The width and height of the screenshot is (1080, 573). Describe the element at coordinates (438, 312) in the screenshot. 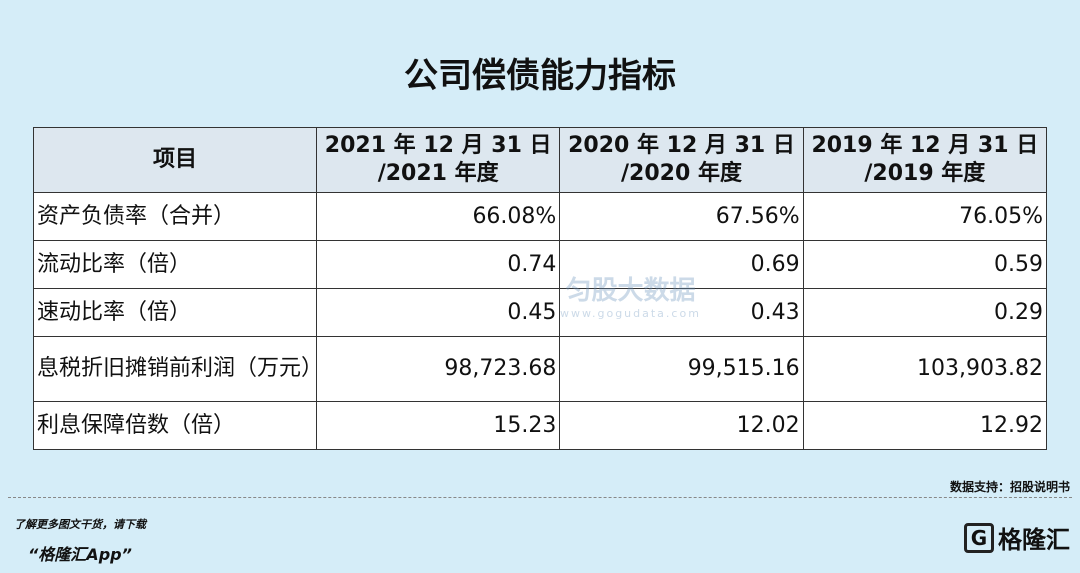

I see `cell-value: 0.45` at that location.